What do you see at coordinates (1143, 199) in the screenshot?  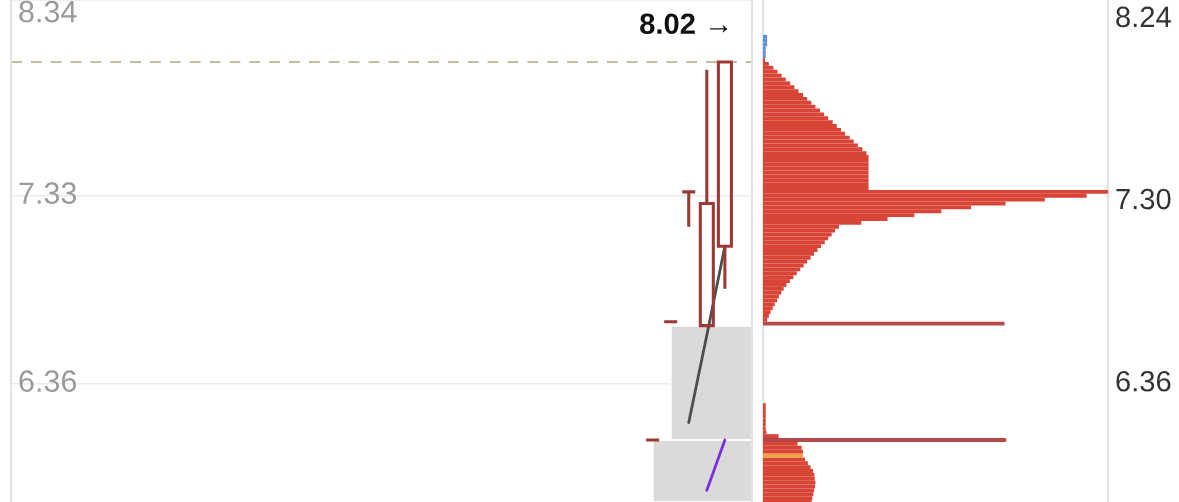 I see `y-tick-label: 7.30` at bounding box center [1143, 199].